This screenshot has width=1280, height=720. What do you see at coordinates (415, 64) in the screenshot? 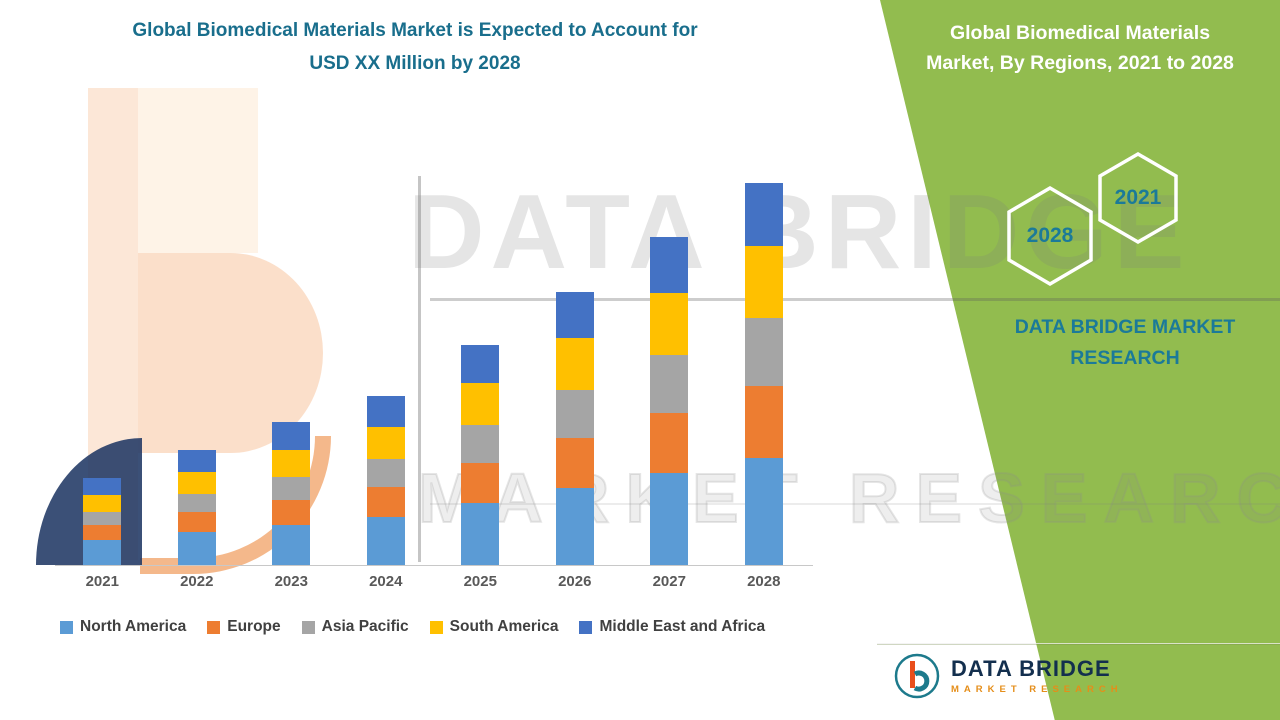
I see `page-title-line2: USD XX Million by 2028` at bounding box center [415, 64].